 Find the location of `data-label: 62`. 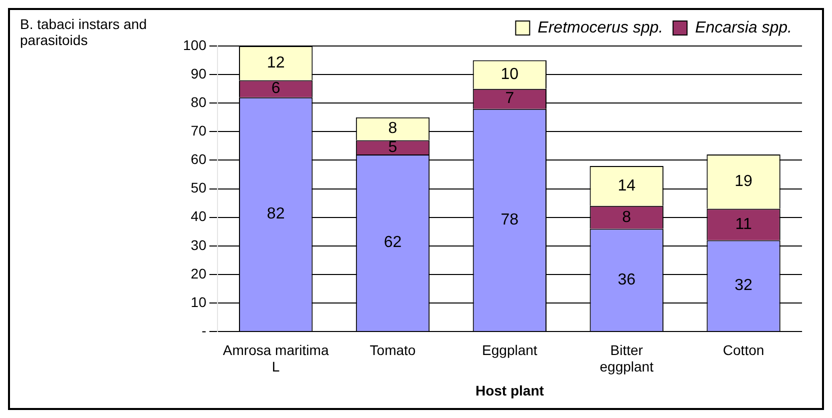

data-label: 62 is located at coordinates (393, 243).